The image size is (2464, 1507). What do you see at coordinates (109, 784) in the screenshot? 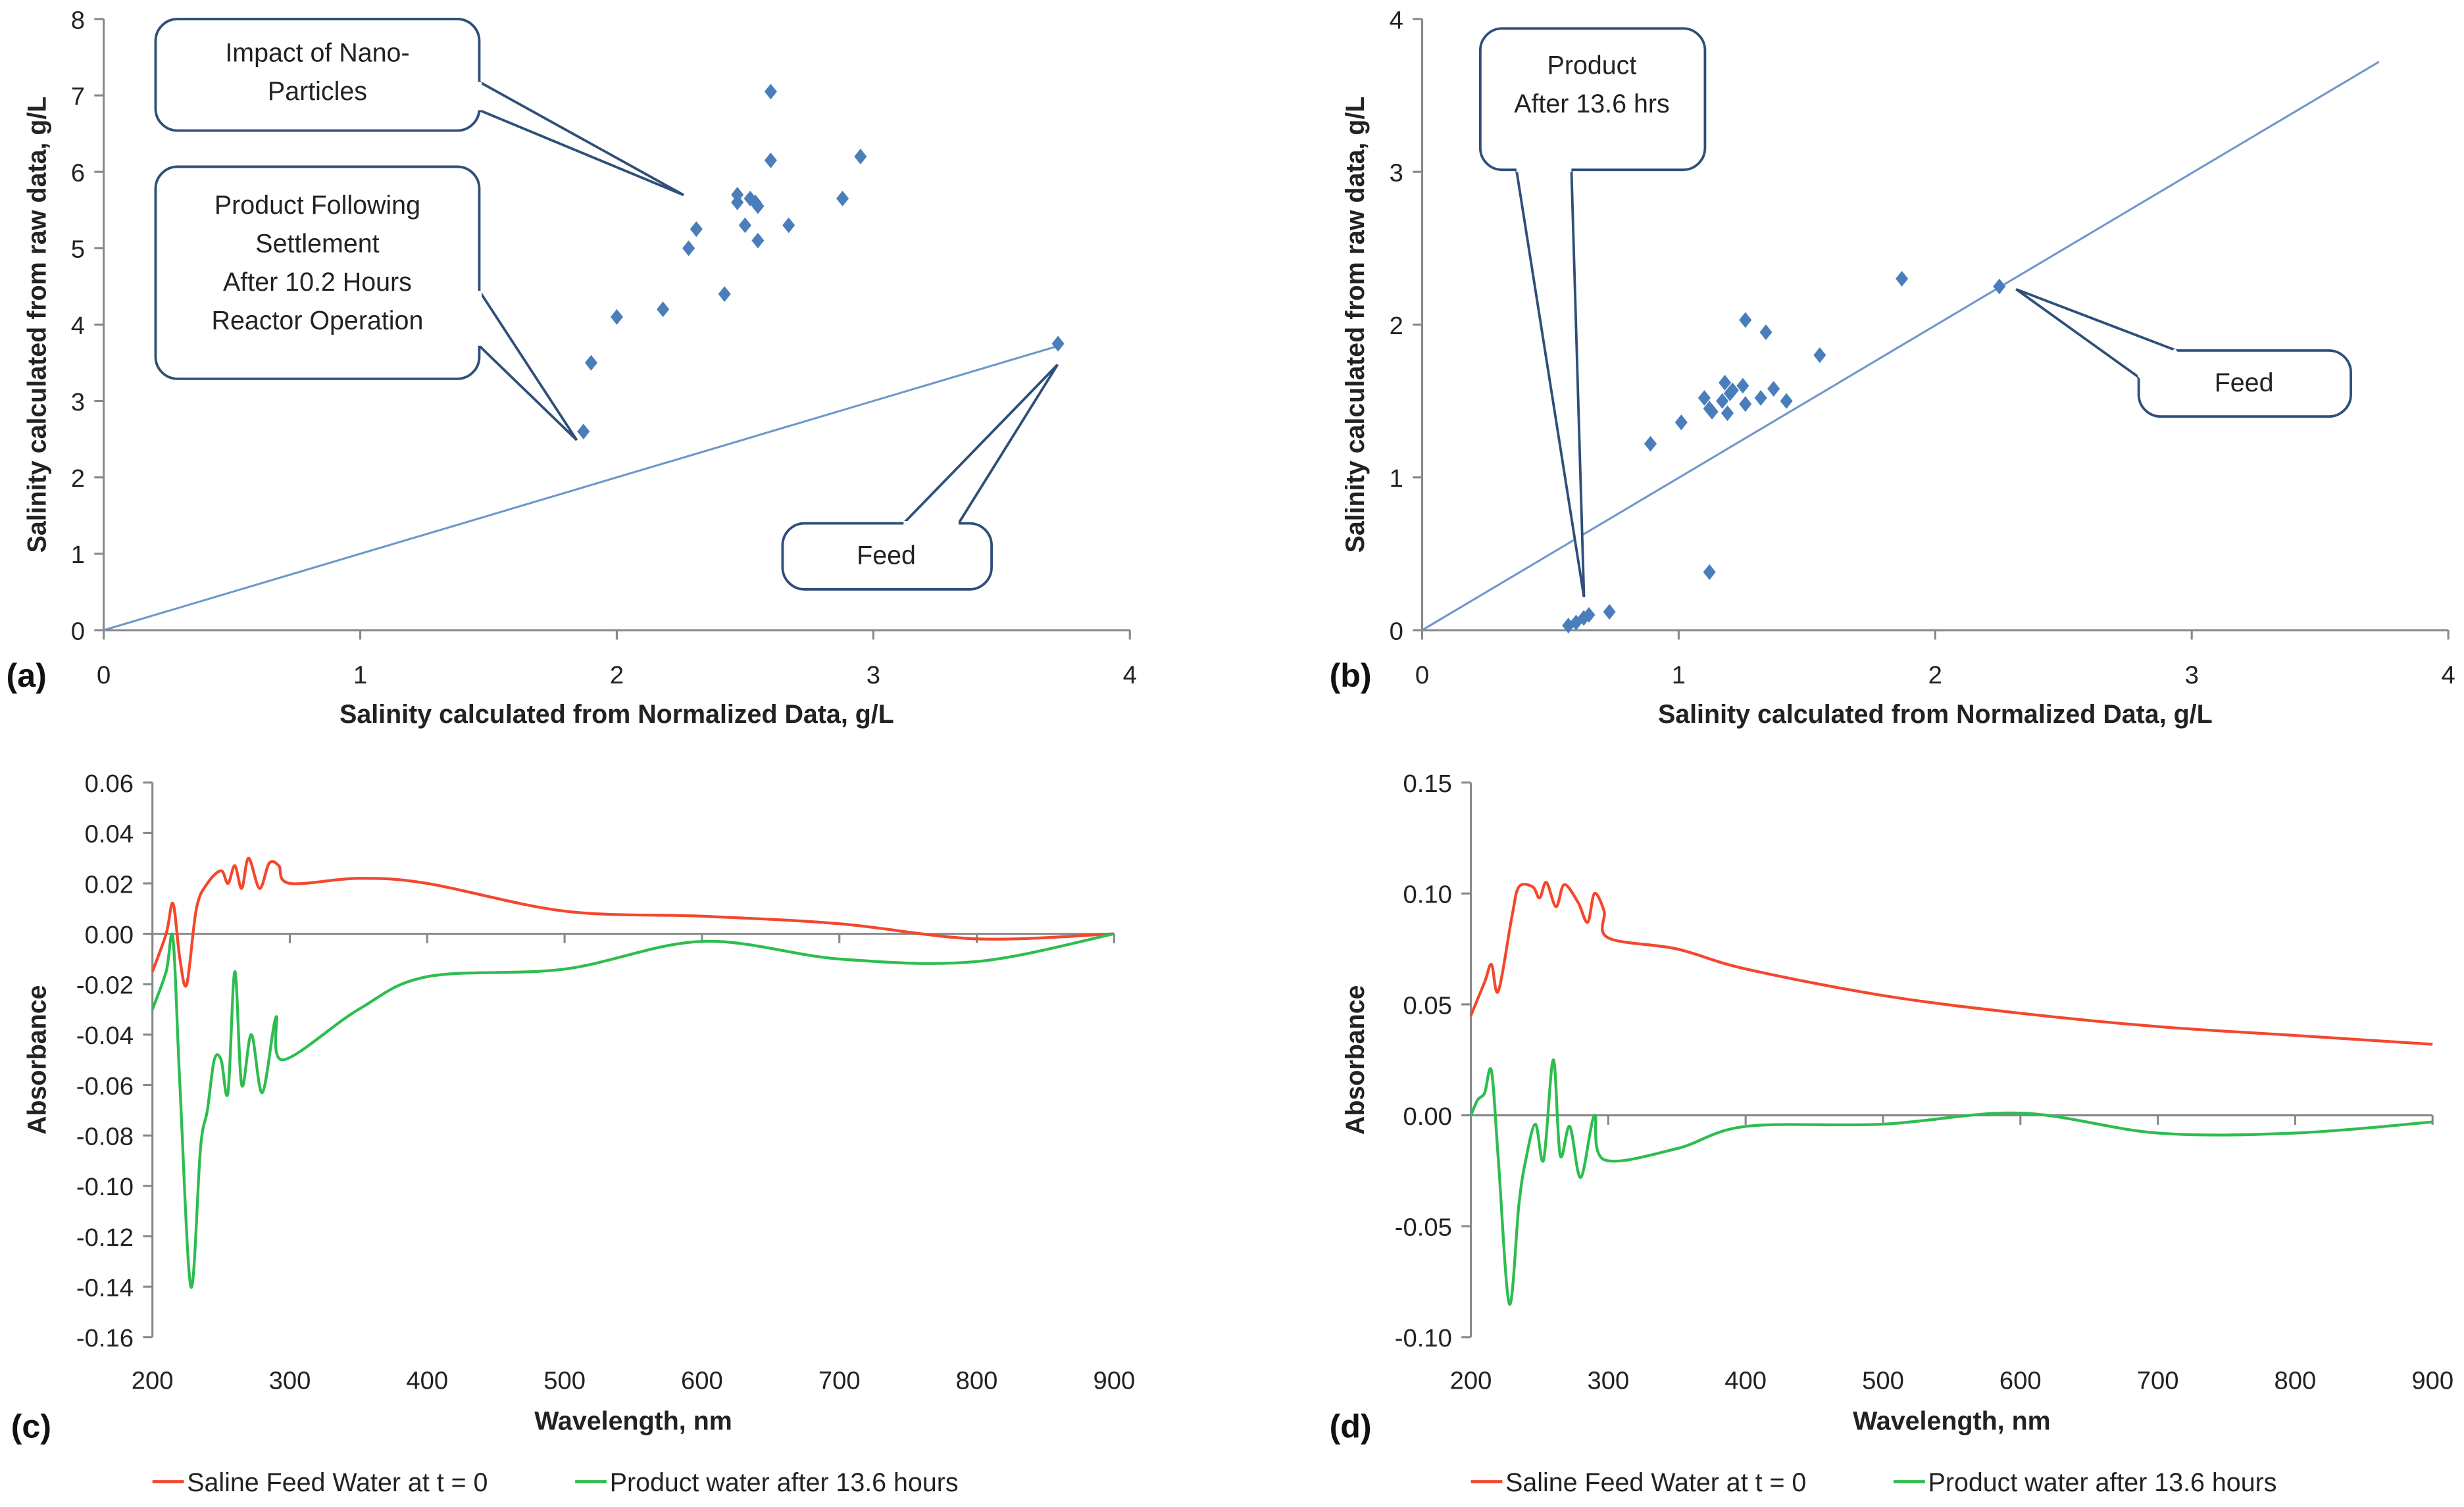
I see `y-tick-label: 0.06` at bounding box center [109, 784].